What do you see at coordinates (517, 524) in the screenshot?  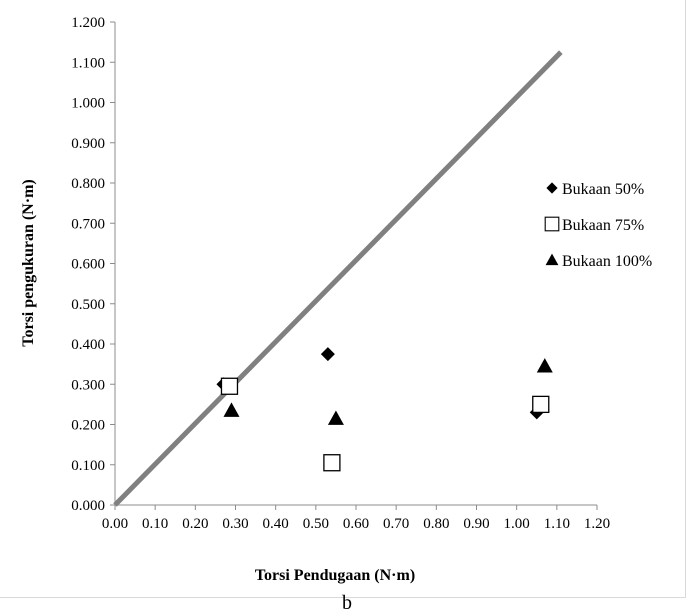 I see `x-tick-label: 1.00` at bounding box center [517, 524].